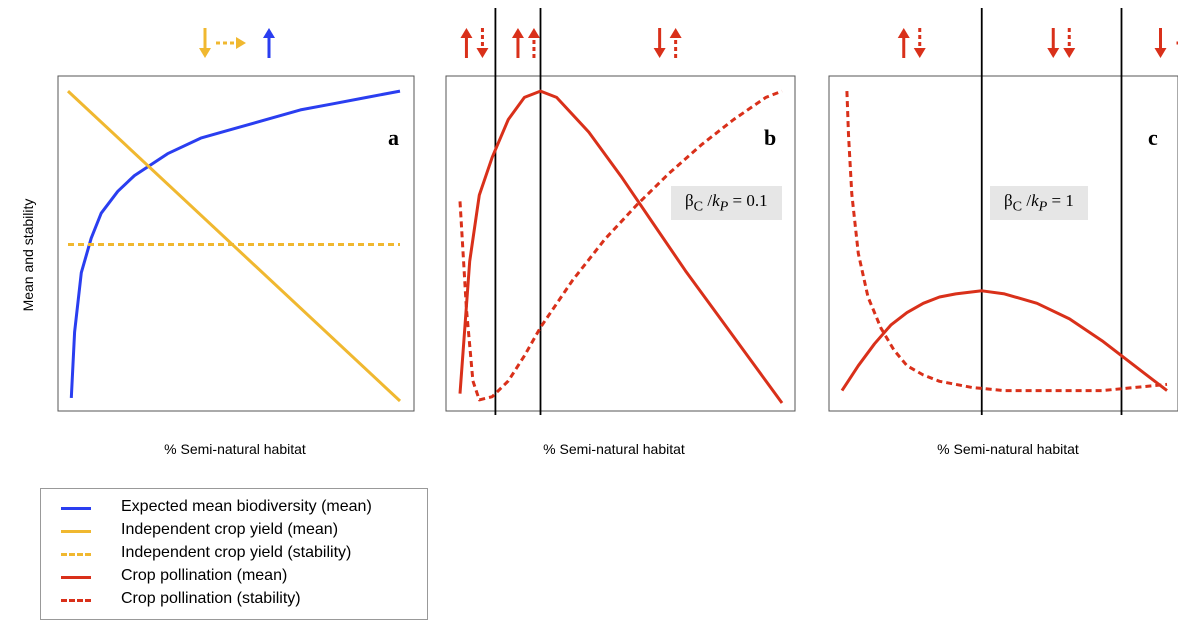 The height and width of the screenshot is (620, 1178). What do you see at coordinates (614, 449) in the screenshot?
I see `x-axis-label-b: % Semi-natural habitat` at bounding box center [614, 449].